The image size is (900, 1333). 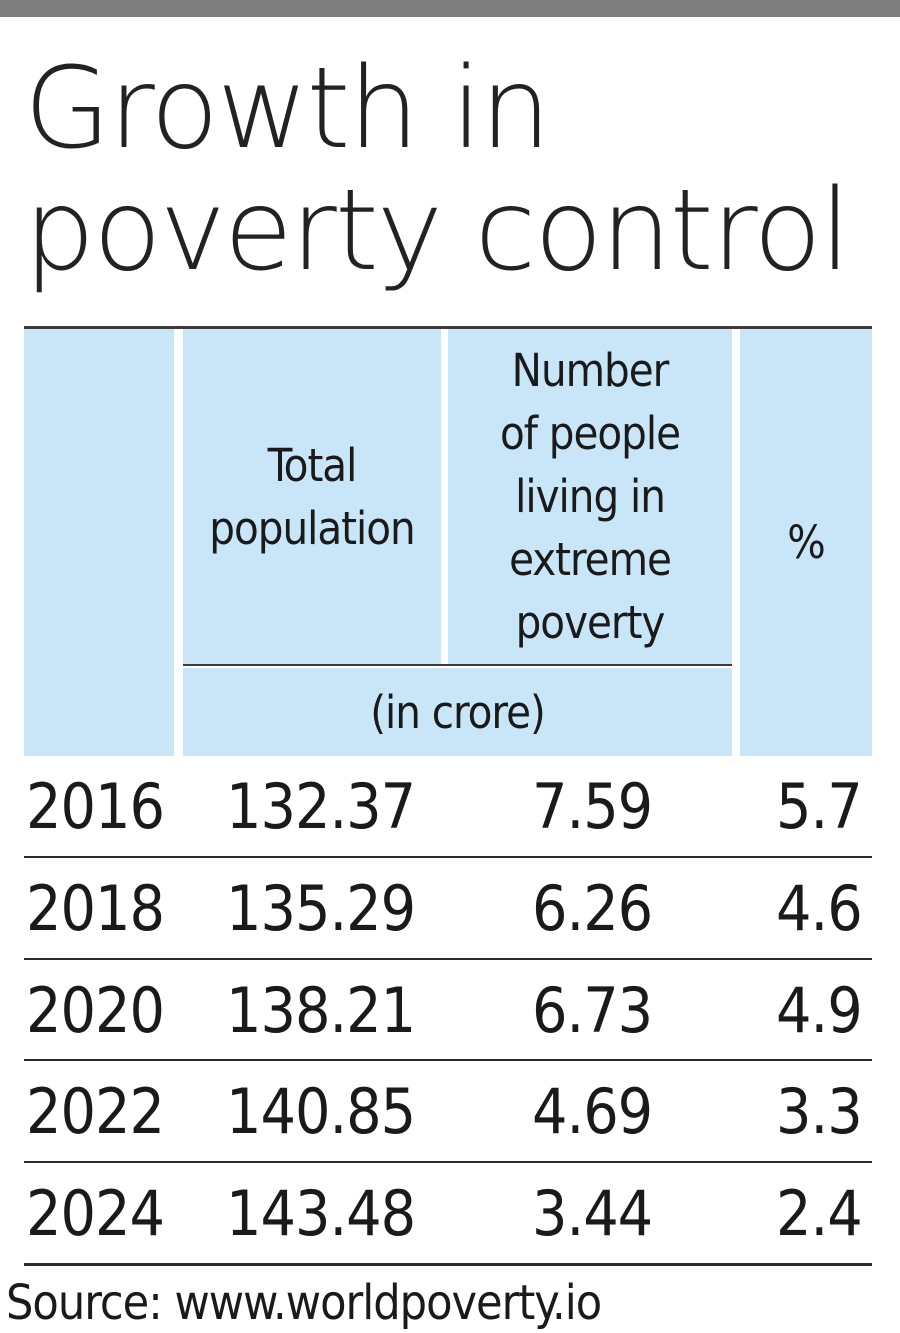 What do you see at coordinates (819, 1213) in the screenshot?
I see `cell-pct: 2.4` at bounding box center [819, 1213].